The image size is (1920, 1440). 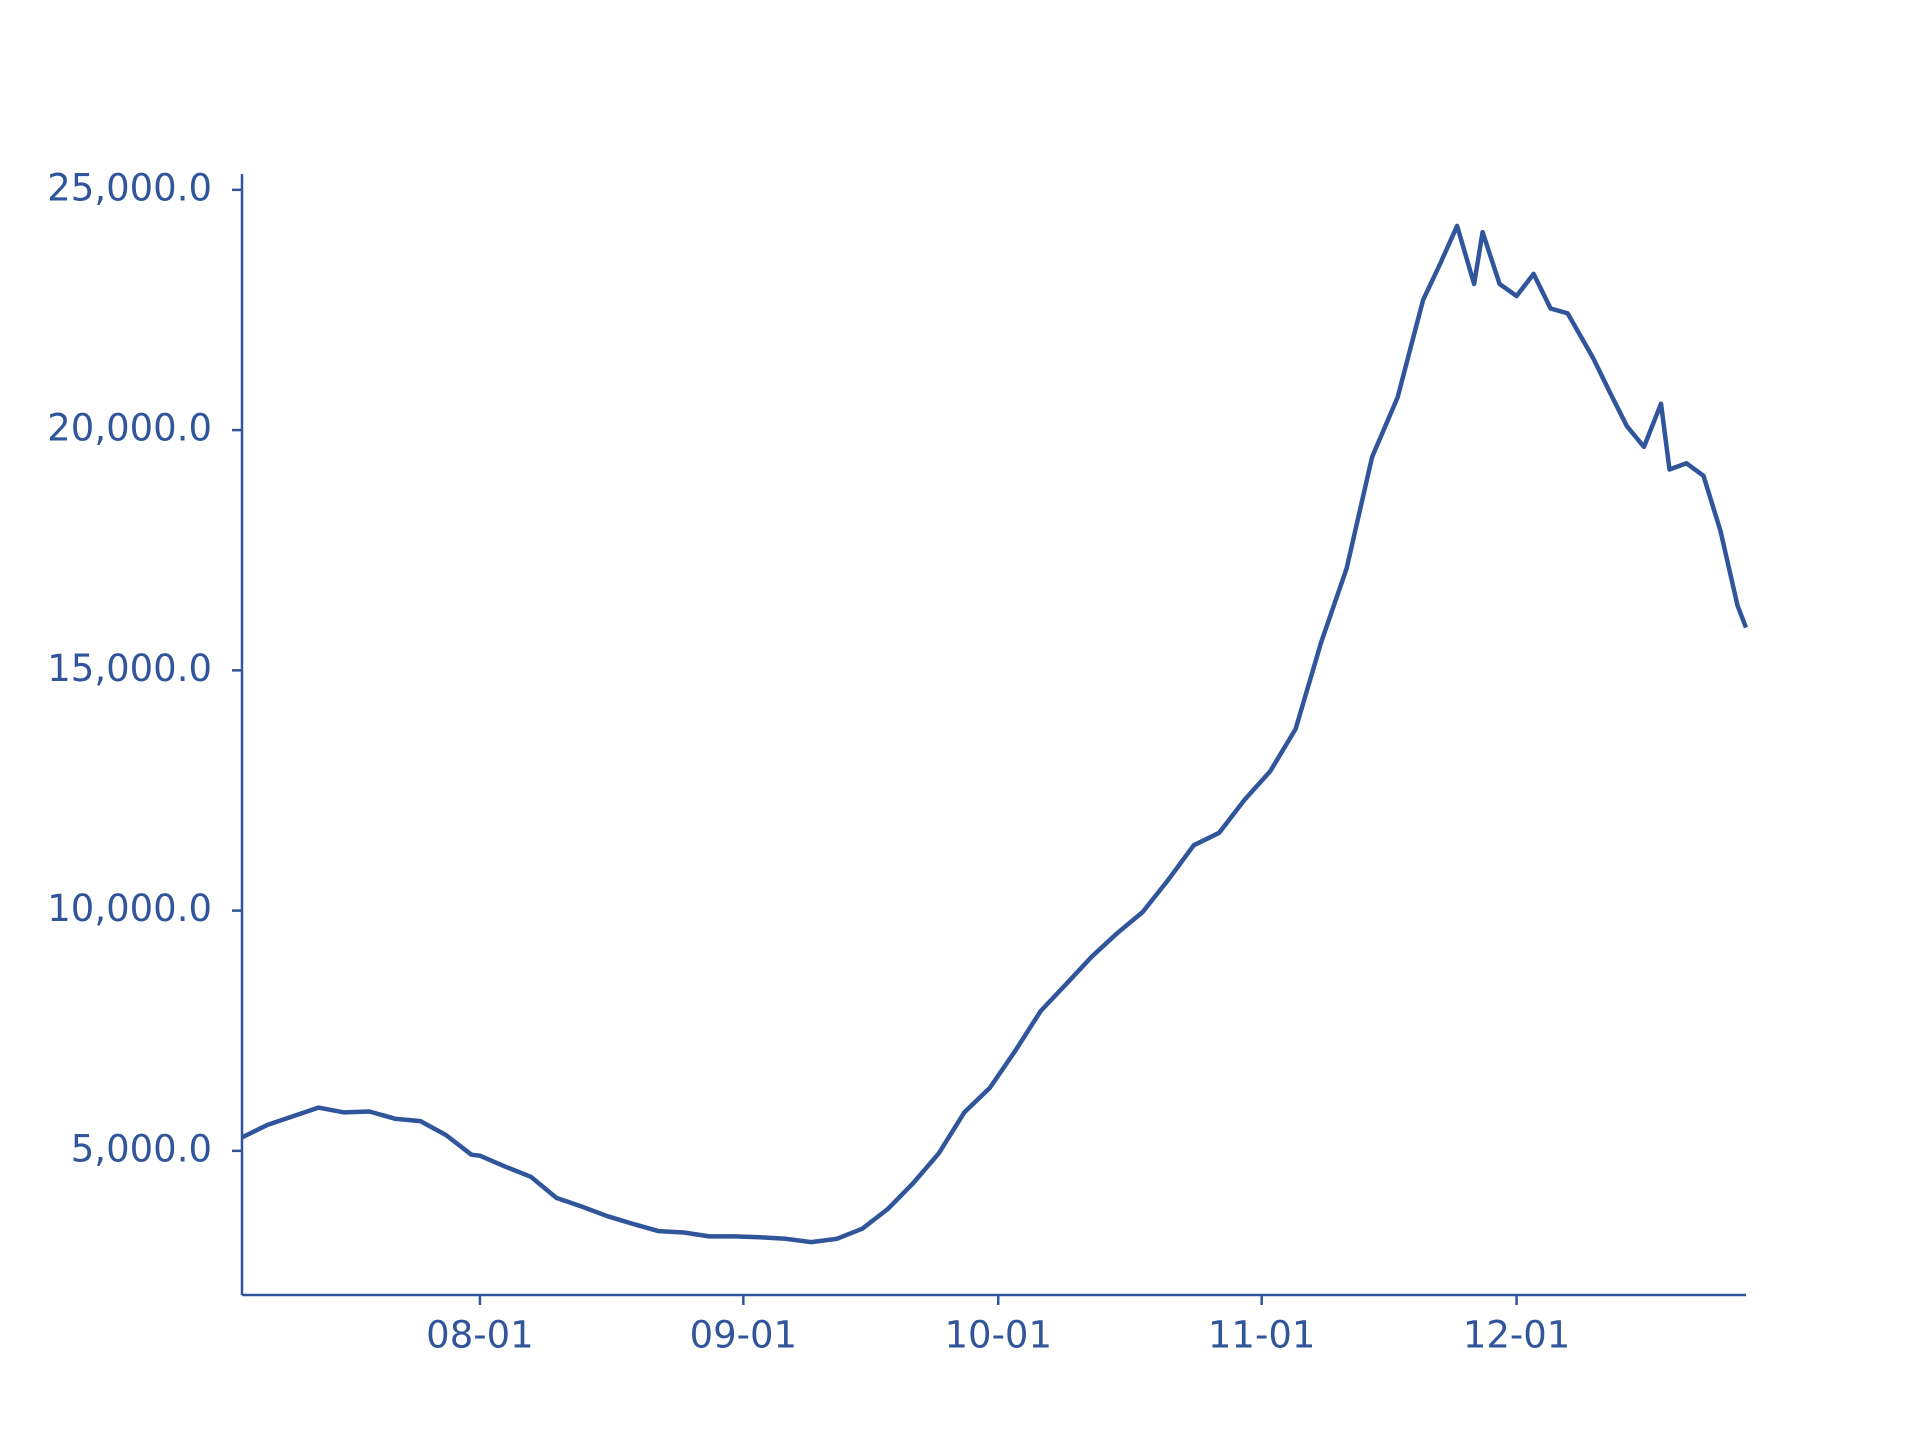 What do you see at coordinates (129, 428) in the screenshot?
I see `y-tick-label: 20,000.0` at bounding box center [129, 428].